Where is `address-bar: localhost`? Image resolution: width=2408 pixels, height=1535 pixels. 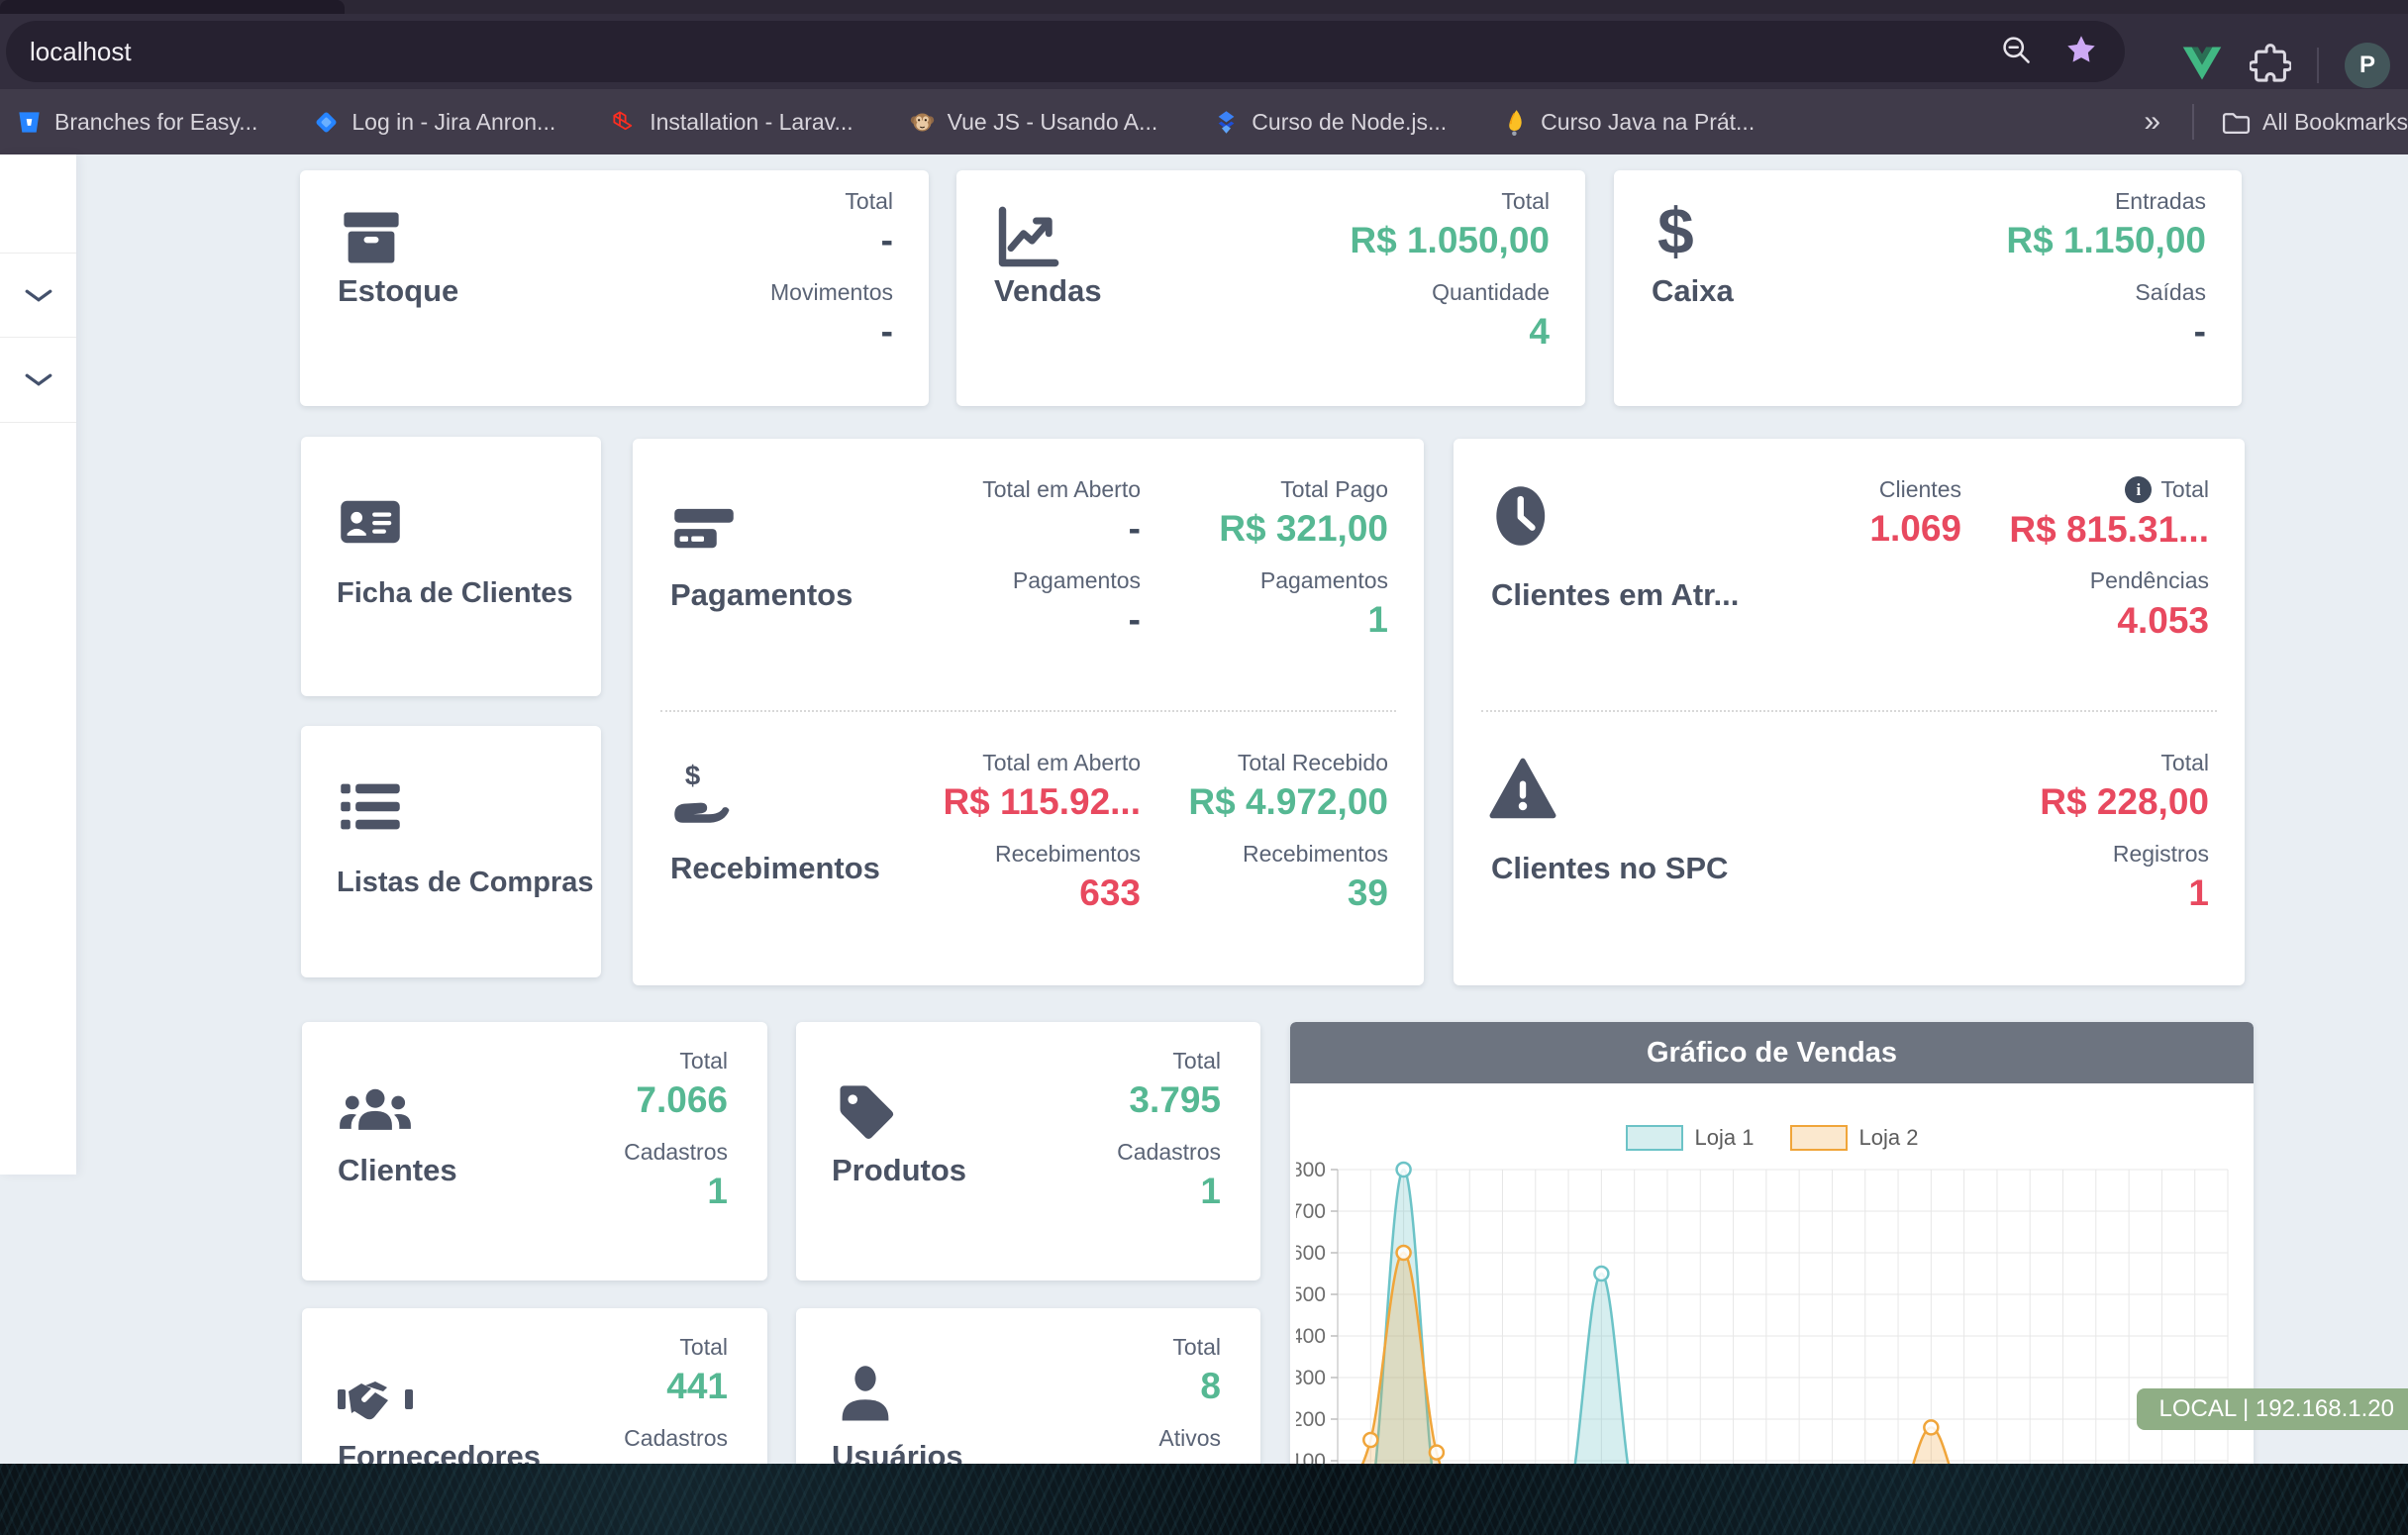
address-bar: localhost is located at coordinates (1065, 52).